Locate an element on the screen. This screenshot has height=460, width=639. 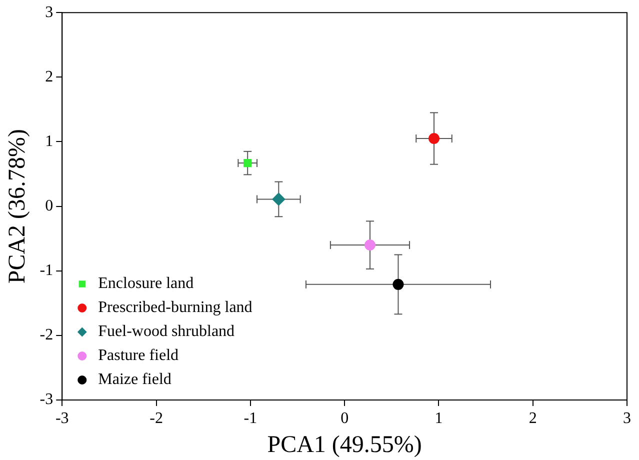
legend-label: Fuel-wood shrubland is located at coordinates (166, 331).